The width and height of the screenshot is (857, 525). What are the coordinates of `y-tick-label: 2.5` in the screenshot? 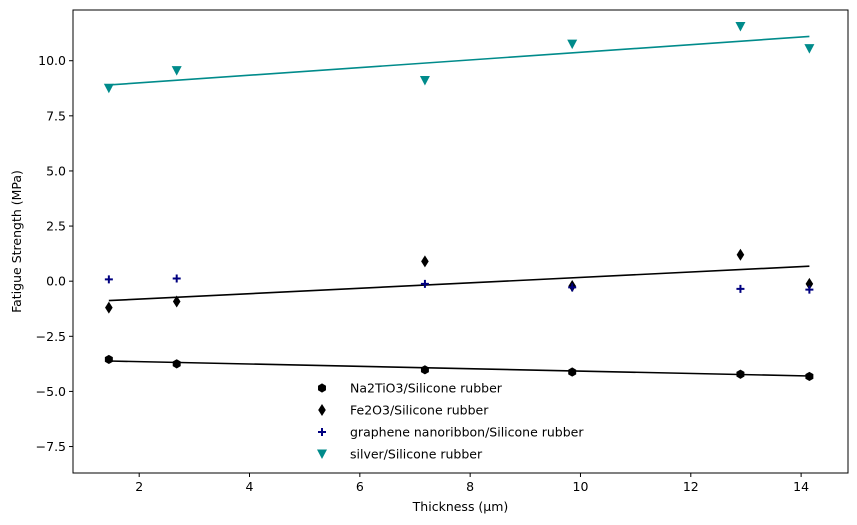 It's located at (56, 226).